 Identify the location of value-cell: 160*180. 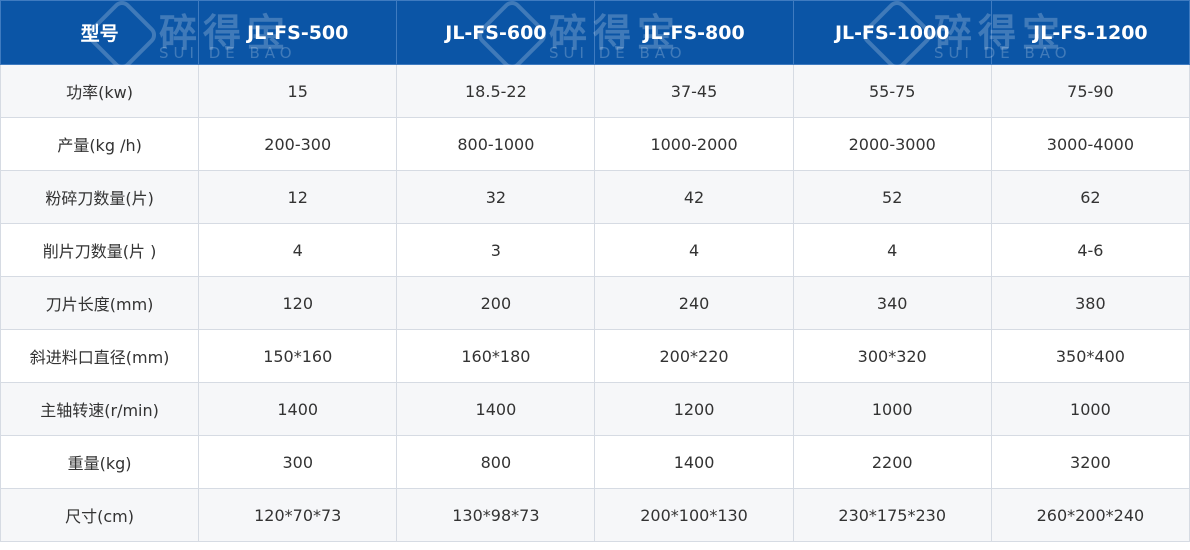
(496, 356).